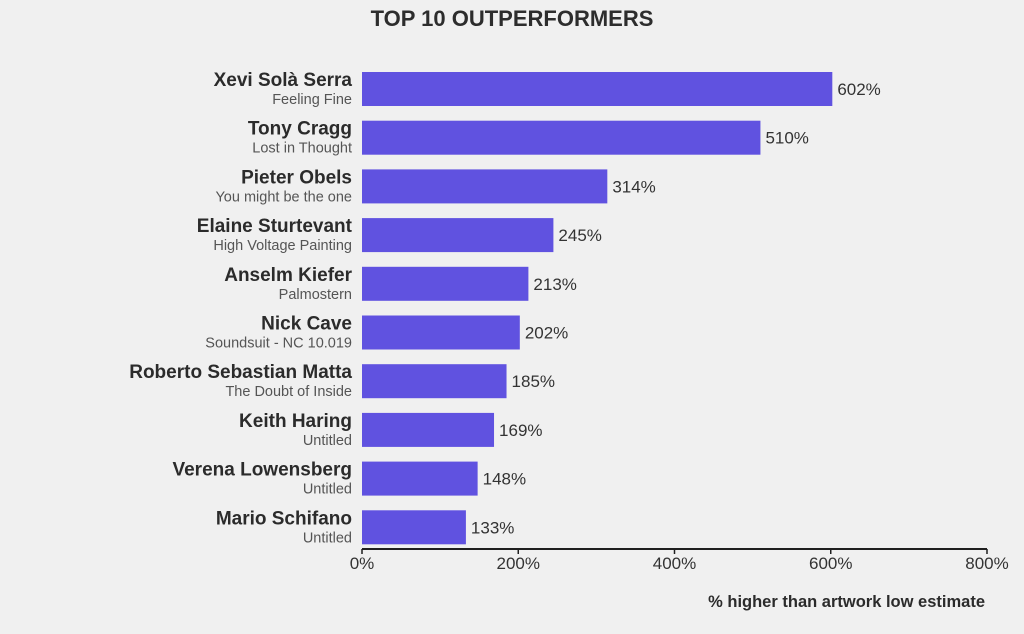  What do you see at coordinates (240, 372) in the screenshot?
I see `artist-label: Roberto Sebastian Matta` at bounding box center [240, 372].